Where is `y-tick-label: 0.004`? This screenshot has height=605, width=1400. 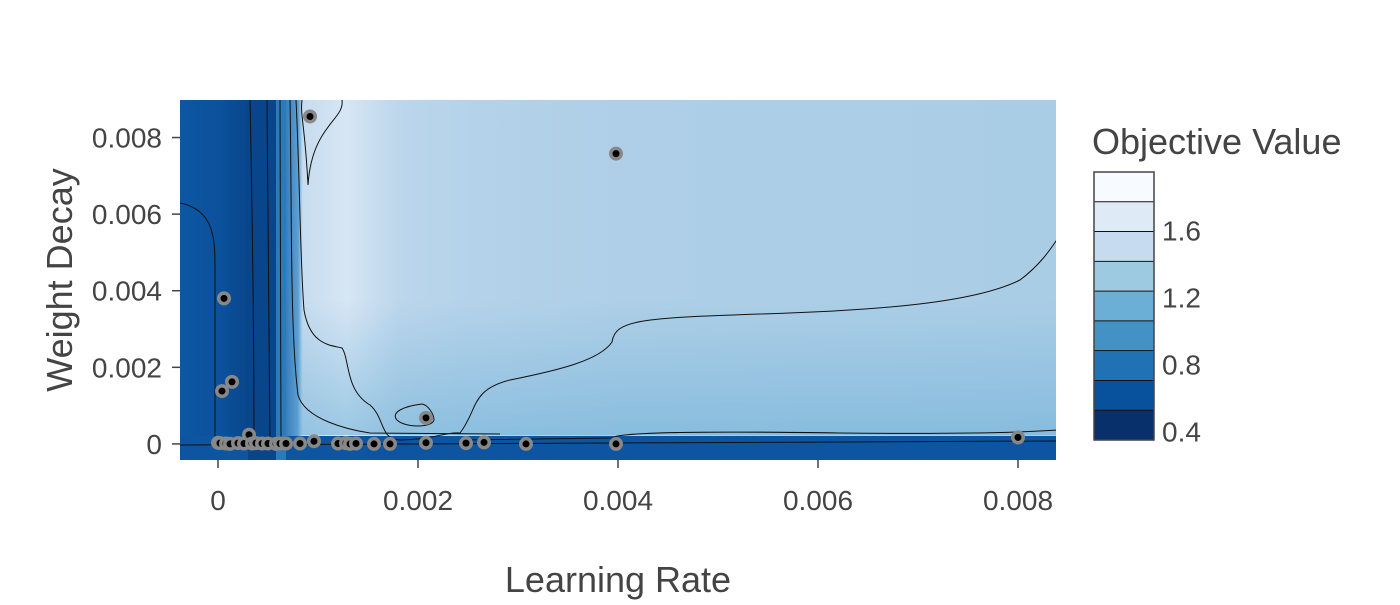 y-tick-label: 0.004 is located at coordinates (127, 291).